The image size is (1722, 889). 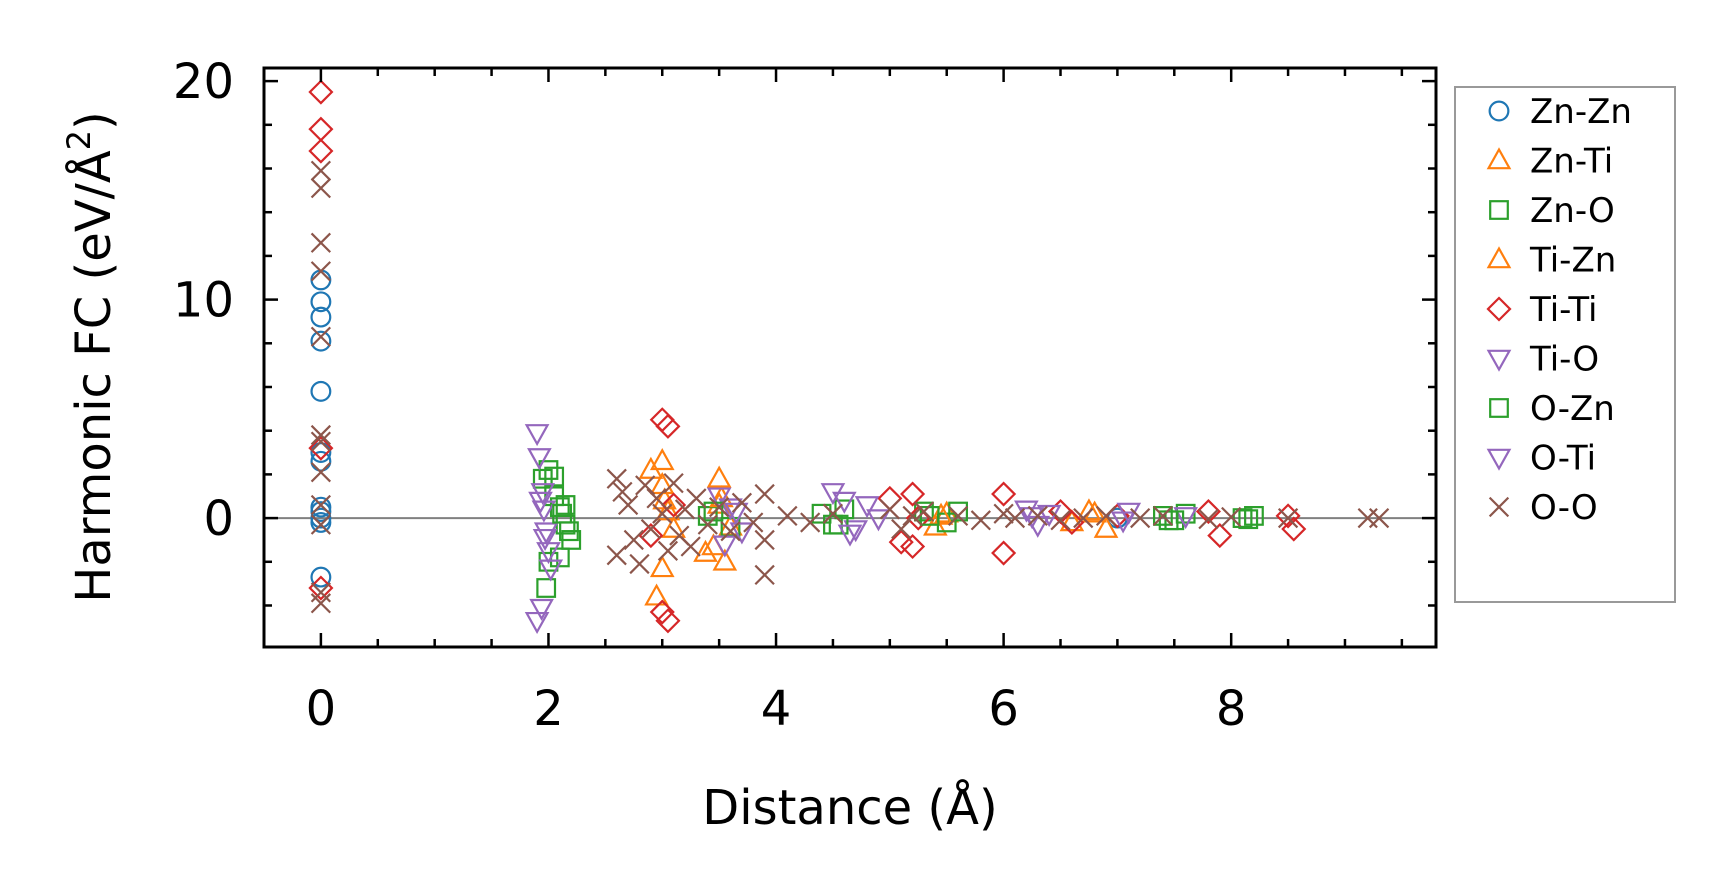 What do you see at coordinates (1563, 310) in the screenshot?
I see `legend-label: Ti-Ti` at bounding box center [1563, 310].